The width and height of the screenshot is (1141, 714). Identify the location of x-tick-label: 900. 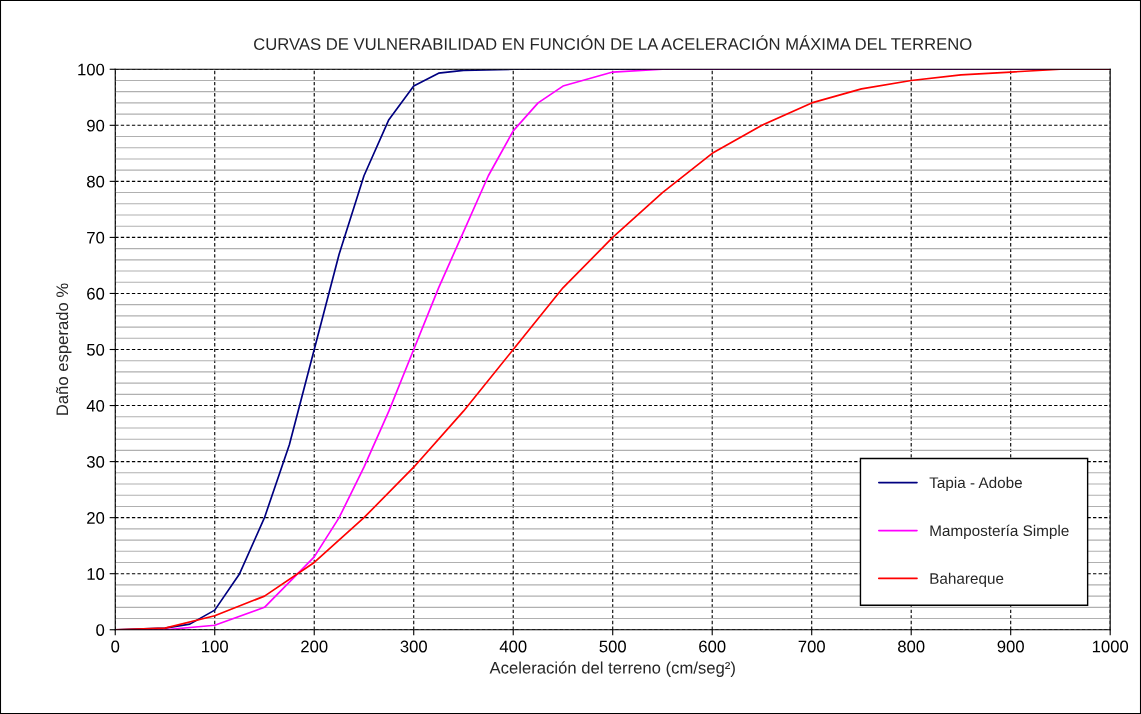
(1010, 646).